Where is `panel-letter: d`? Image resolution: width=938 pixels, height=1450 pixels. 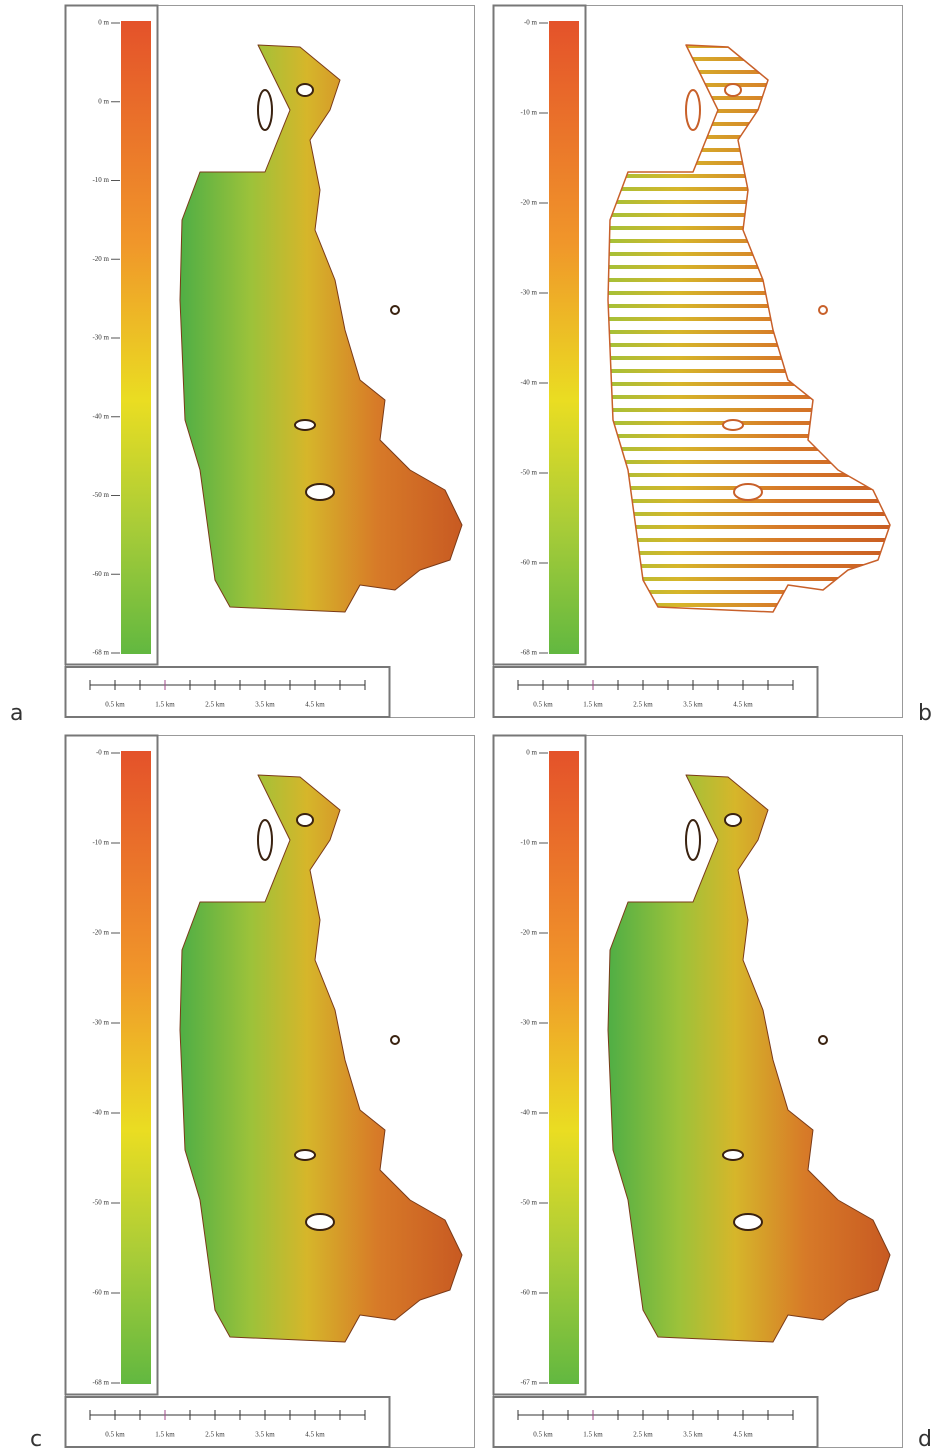
panel-letter: d is located at coordinates (925, 1438).